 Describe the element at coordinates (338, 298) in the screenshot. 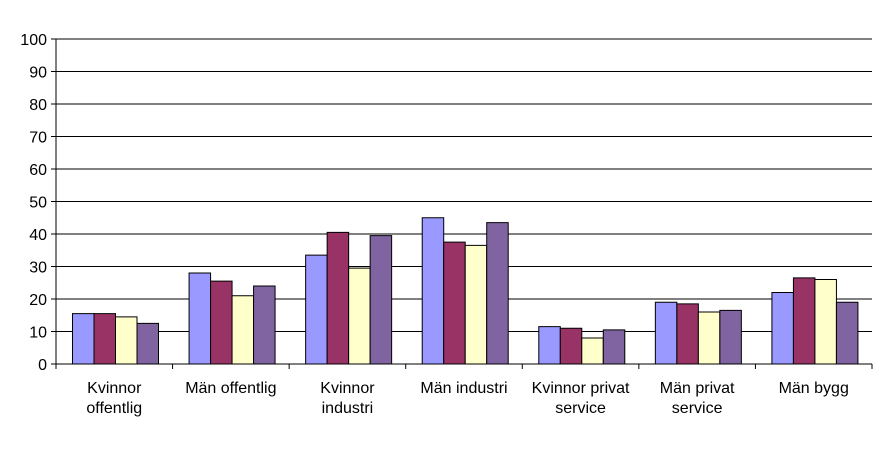

I see `bar-s2-c3` at that location.